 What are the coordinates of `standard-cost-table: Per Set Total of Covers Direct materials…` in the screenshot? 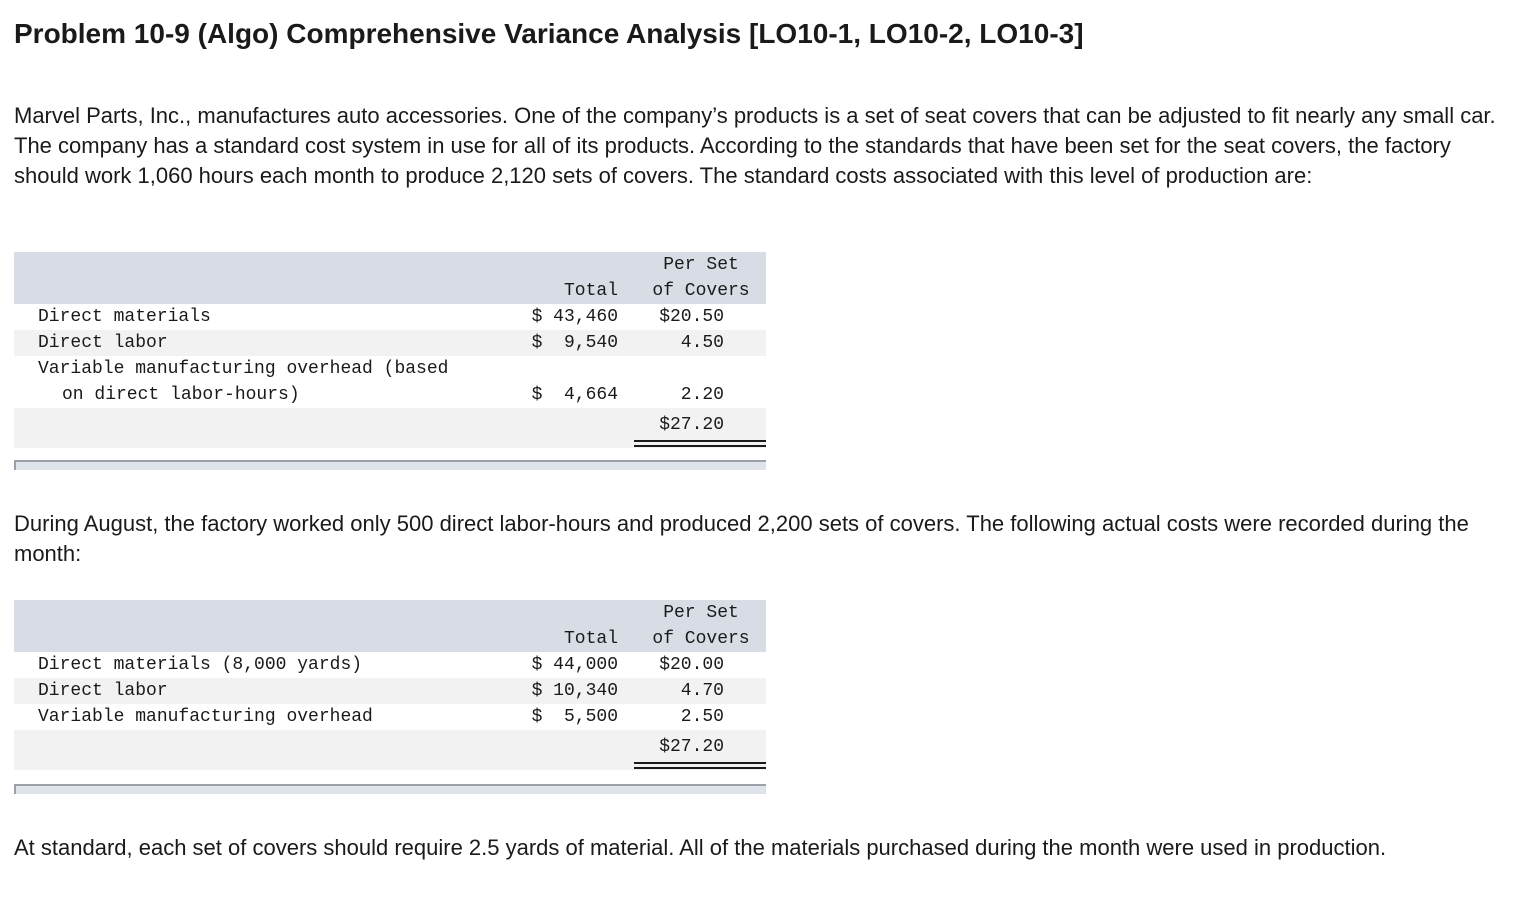 It's located at (390, 350).